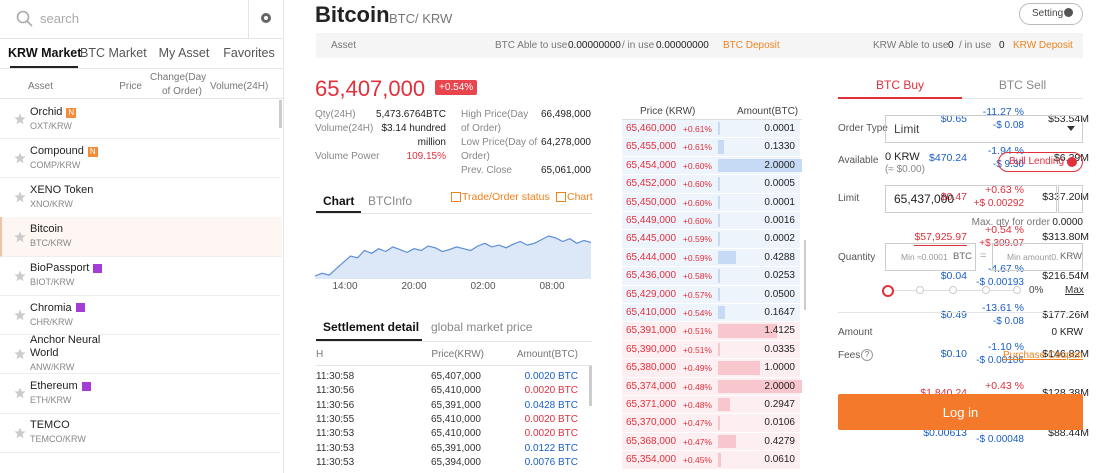 This screenshot has width=1100, height=473. I want to click on coin-change-pct: -1.94 %, so click(1005, 151).